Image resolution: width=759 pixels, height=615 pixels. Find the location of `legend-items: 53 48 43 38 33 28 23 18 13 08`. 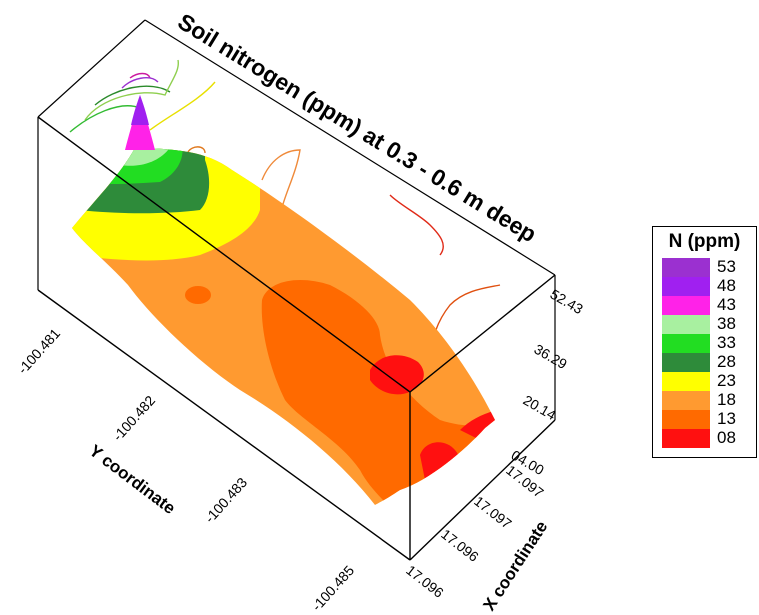

legend-items: 53 48 43 38 33 28 23 18 13 08 is located at coordinates (708, 353).